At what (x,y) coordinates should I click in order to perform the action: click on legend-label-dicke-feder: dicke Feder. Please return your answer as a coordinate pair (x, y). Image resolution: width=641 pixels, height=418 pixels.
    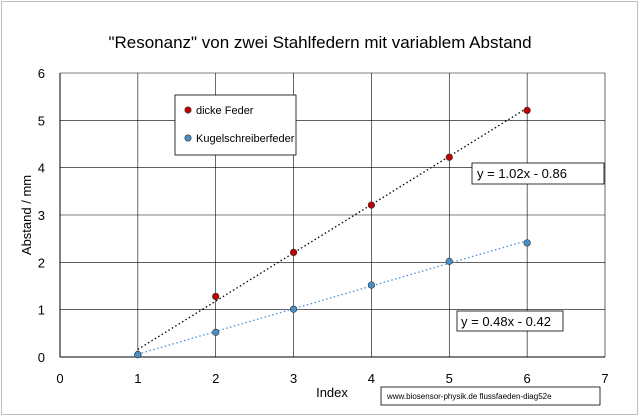
    Looking at the image, I should click on (225, 111).